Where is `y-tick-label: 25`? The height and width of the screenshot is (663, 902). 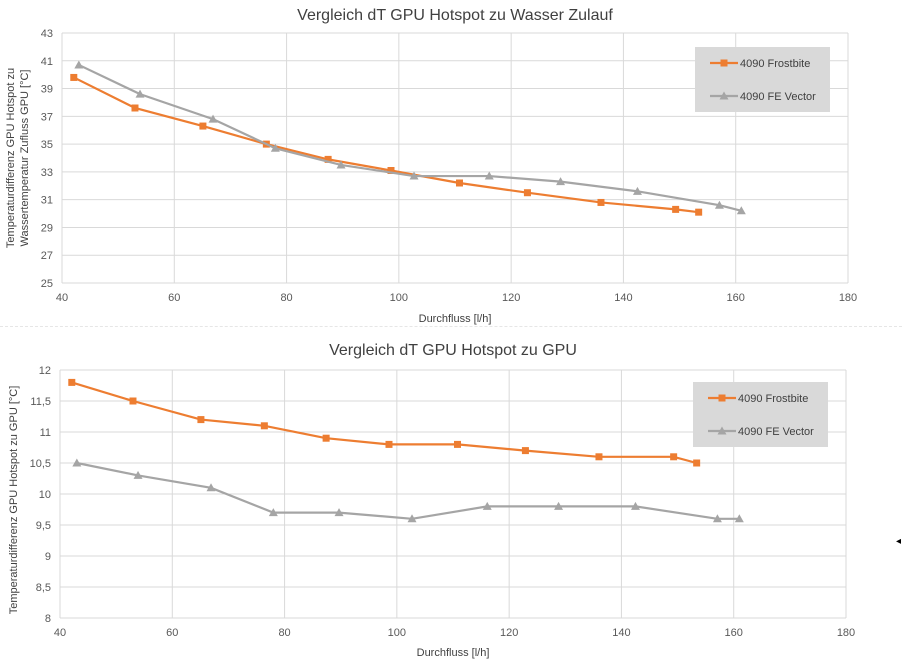 y-tick-label: 25 is located at coordinates (47, 284).